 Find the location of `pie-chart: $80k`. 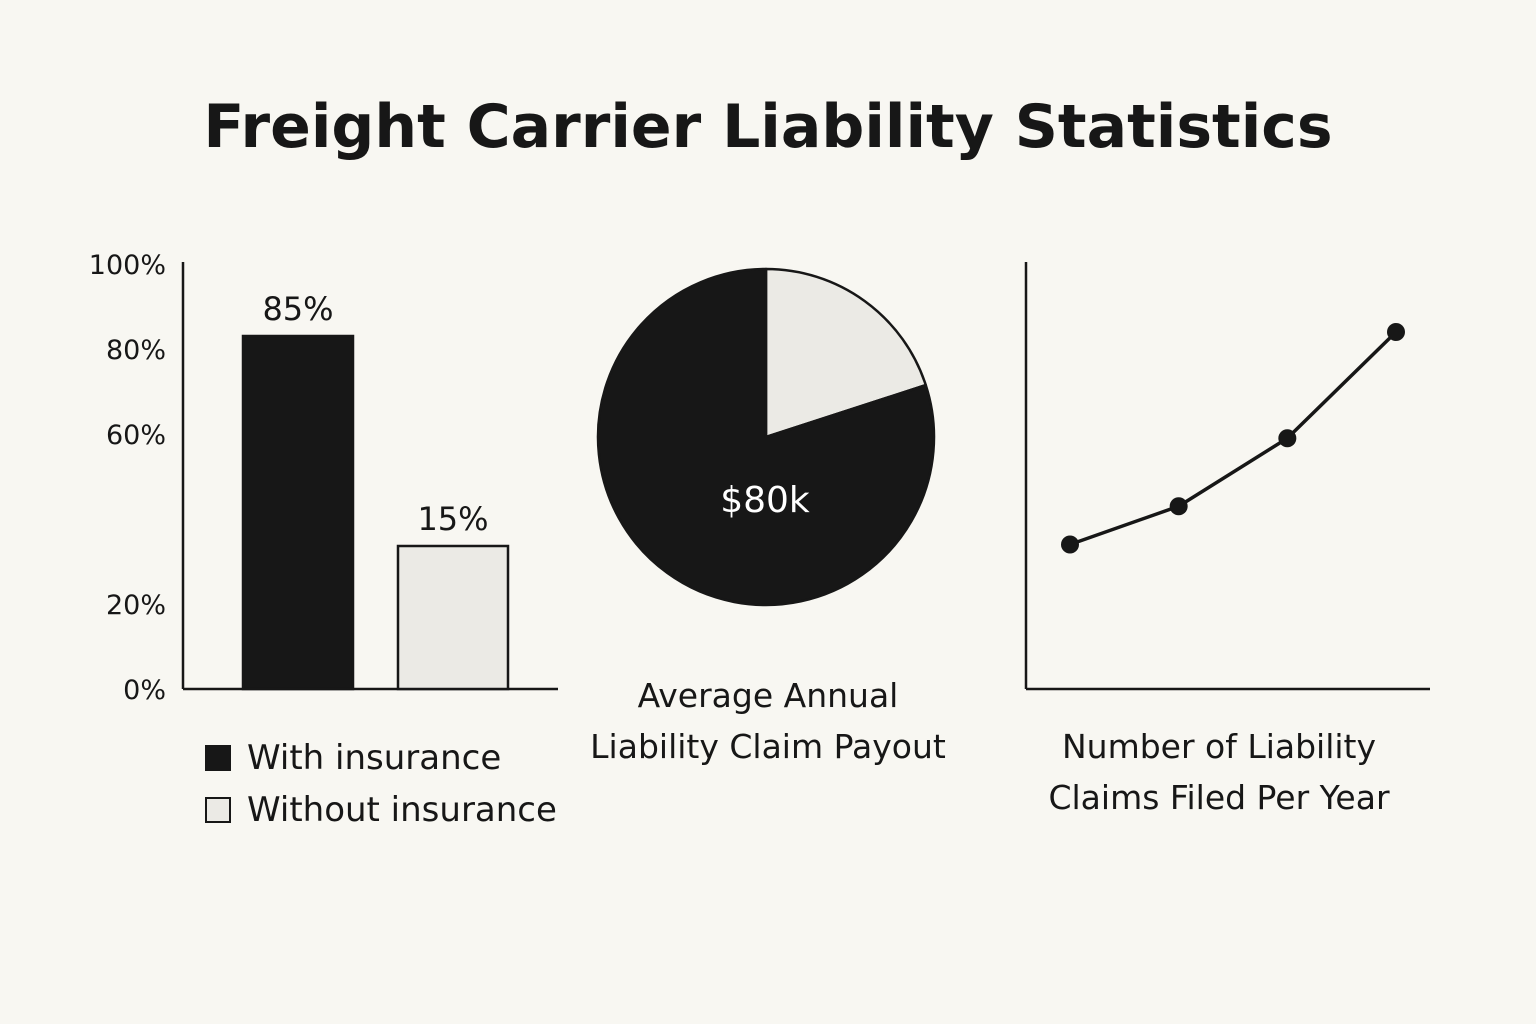

pie-chart: $80k is located at coordinates (766, 437).